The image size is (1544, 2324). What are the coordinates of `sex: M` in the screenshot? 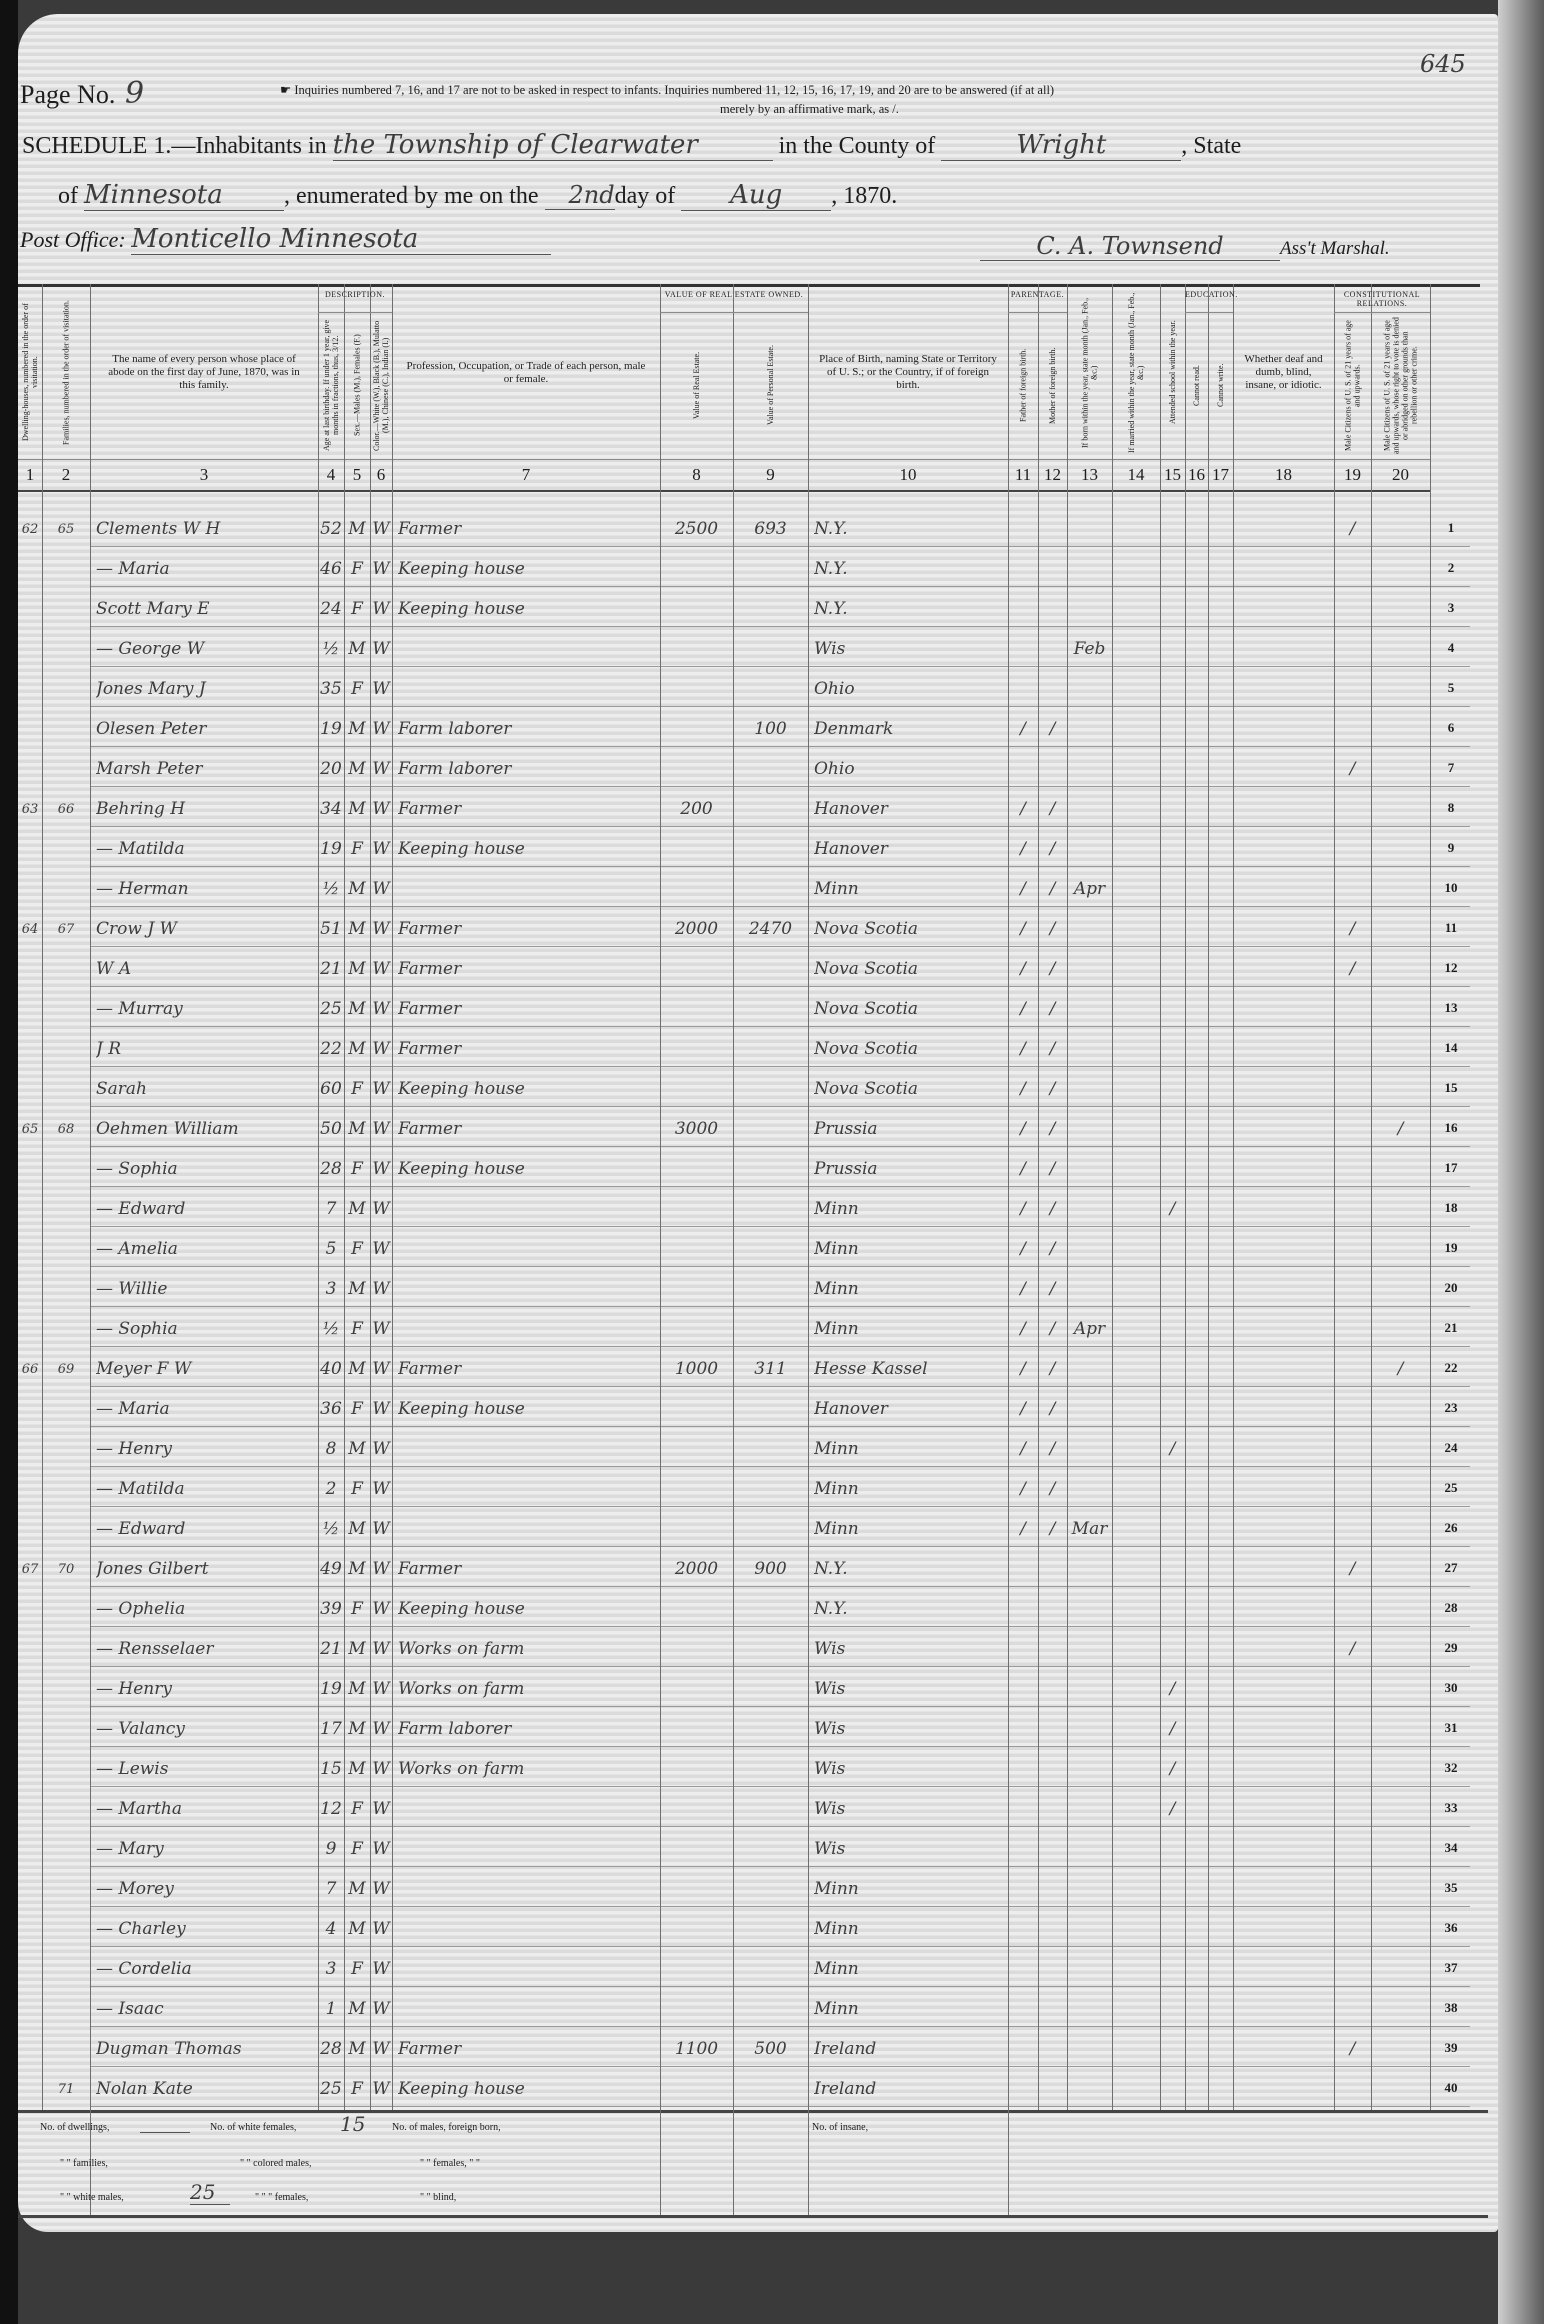 It's located at (357, 1449).